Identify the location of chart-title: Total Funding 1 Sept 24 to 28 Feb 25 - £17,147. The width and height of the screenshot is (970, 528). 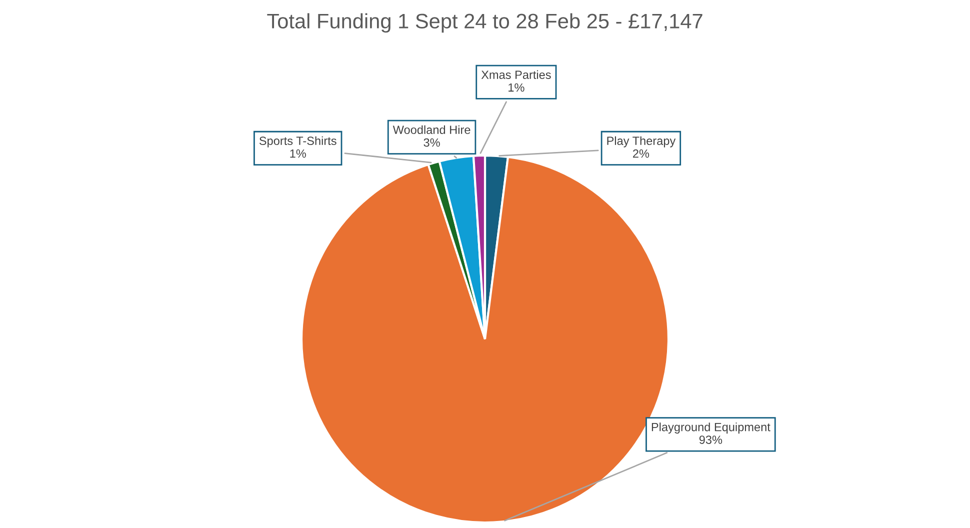
(484, 23).